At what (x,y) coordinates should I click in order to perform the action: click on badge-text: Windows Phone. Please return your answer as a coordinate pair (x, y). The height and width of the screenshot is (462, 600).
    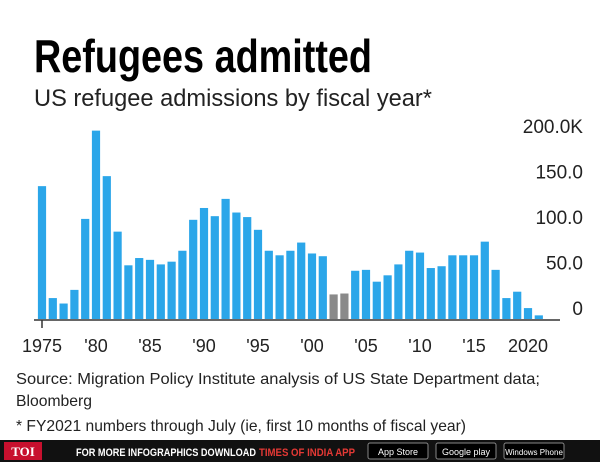
    Looking at the image, I should click on (534, 452).